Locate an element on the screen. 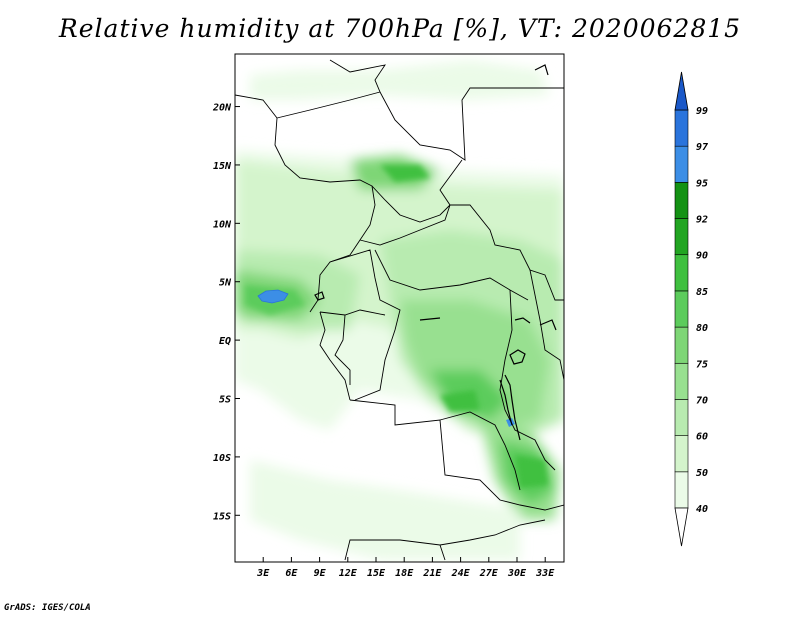 The height and width of the screenshot is (618, 800). lat-tick-label: 5N is located at coordinates (225, 283).